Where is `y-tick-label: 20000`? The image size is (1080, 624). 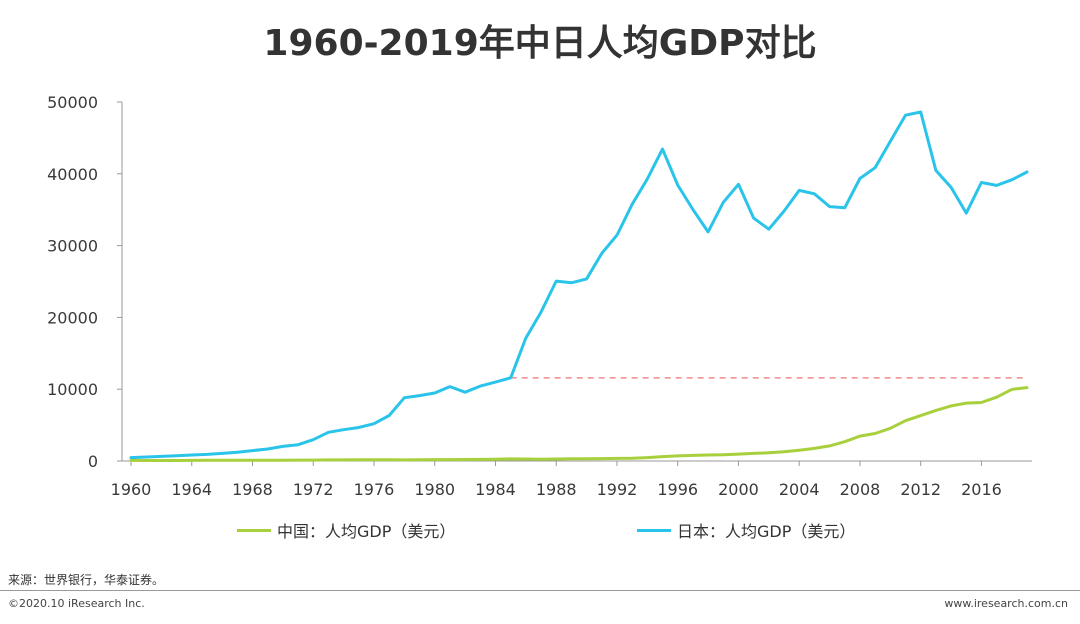 y-tick-label: 20000 is located at coordinates (72, 317).